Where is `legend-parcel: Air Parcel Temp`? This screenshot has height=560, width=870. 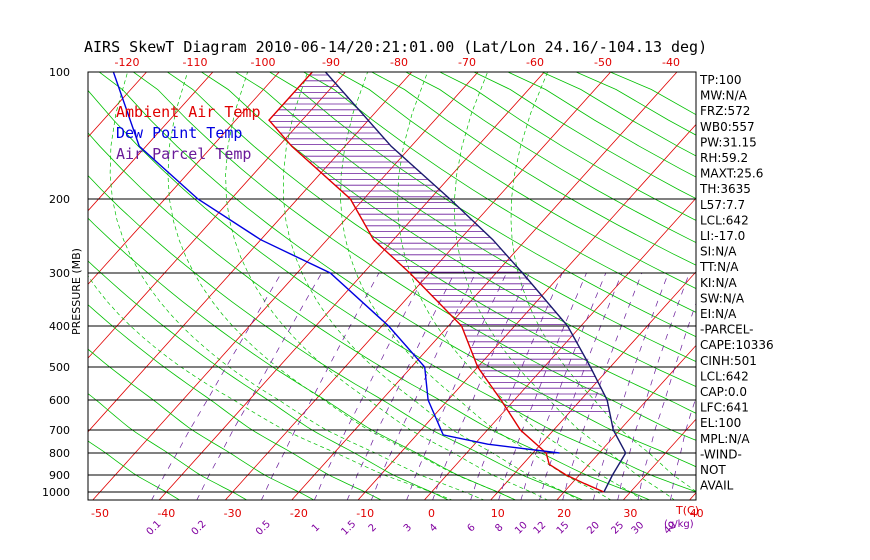
legend-parcel: Air Parcel Temp is located at coordinates (183, 154).